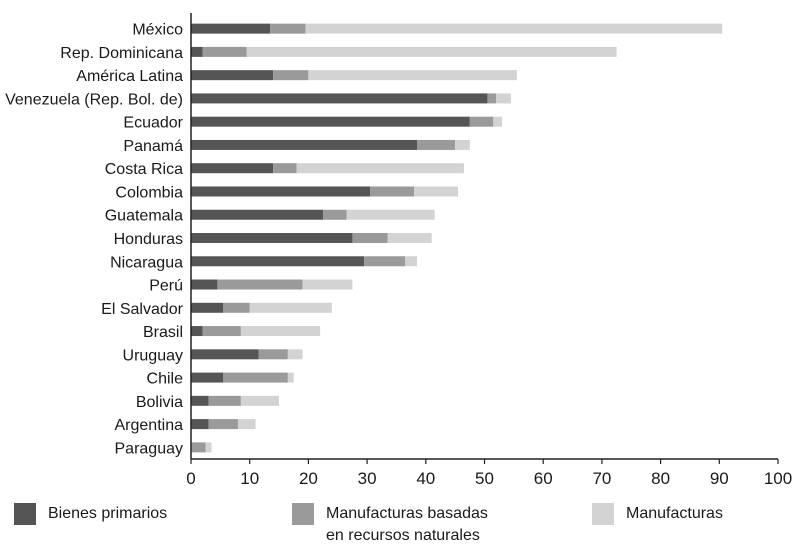 Image resolution: width=800 pixels, height=552 pixels. Describe the element at coordinates (157, 30) in the screenshot. I see `category-label-mexico: México` at that location.